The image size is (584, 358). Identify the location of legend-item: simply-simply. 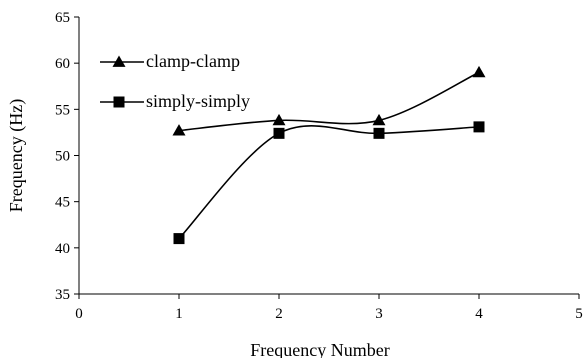
(175, 101).